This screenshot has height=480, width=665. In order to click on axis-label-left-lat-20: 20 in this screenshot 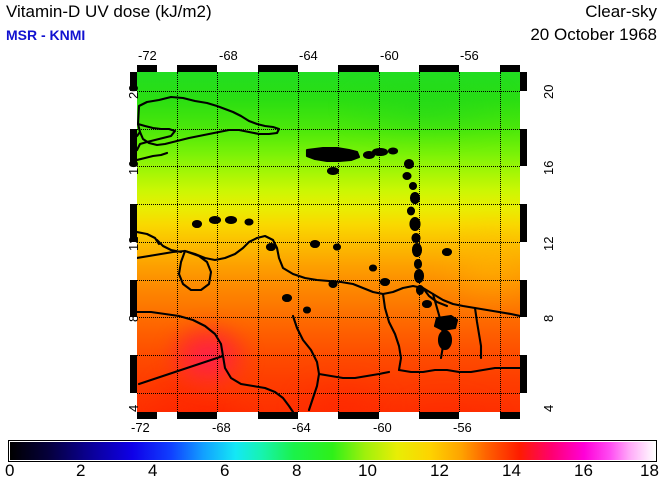, I will do `click(133, 91)`.